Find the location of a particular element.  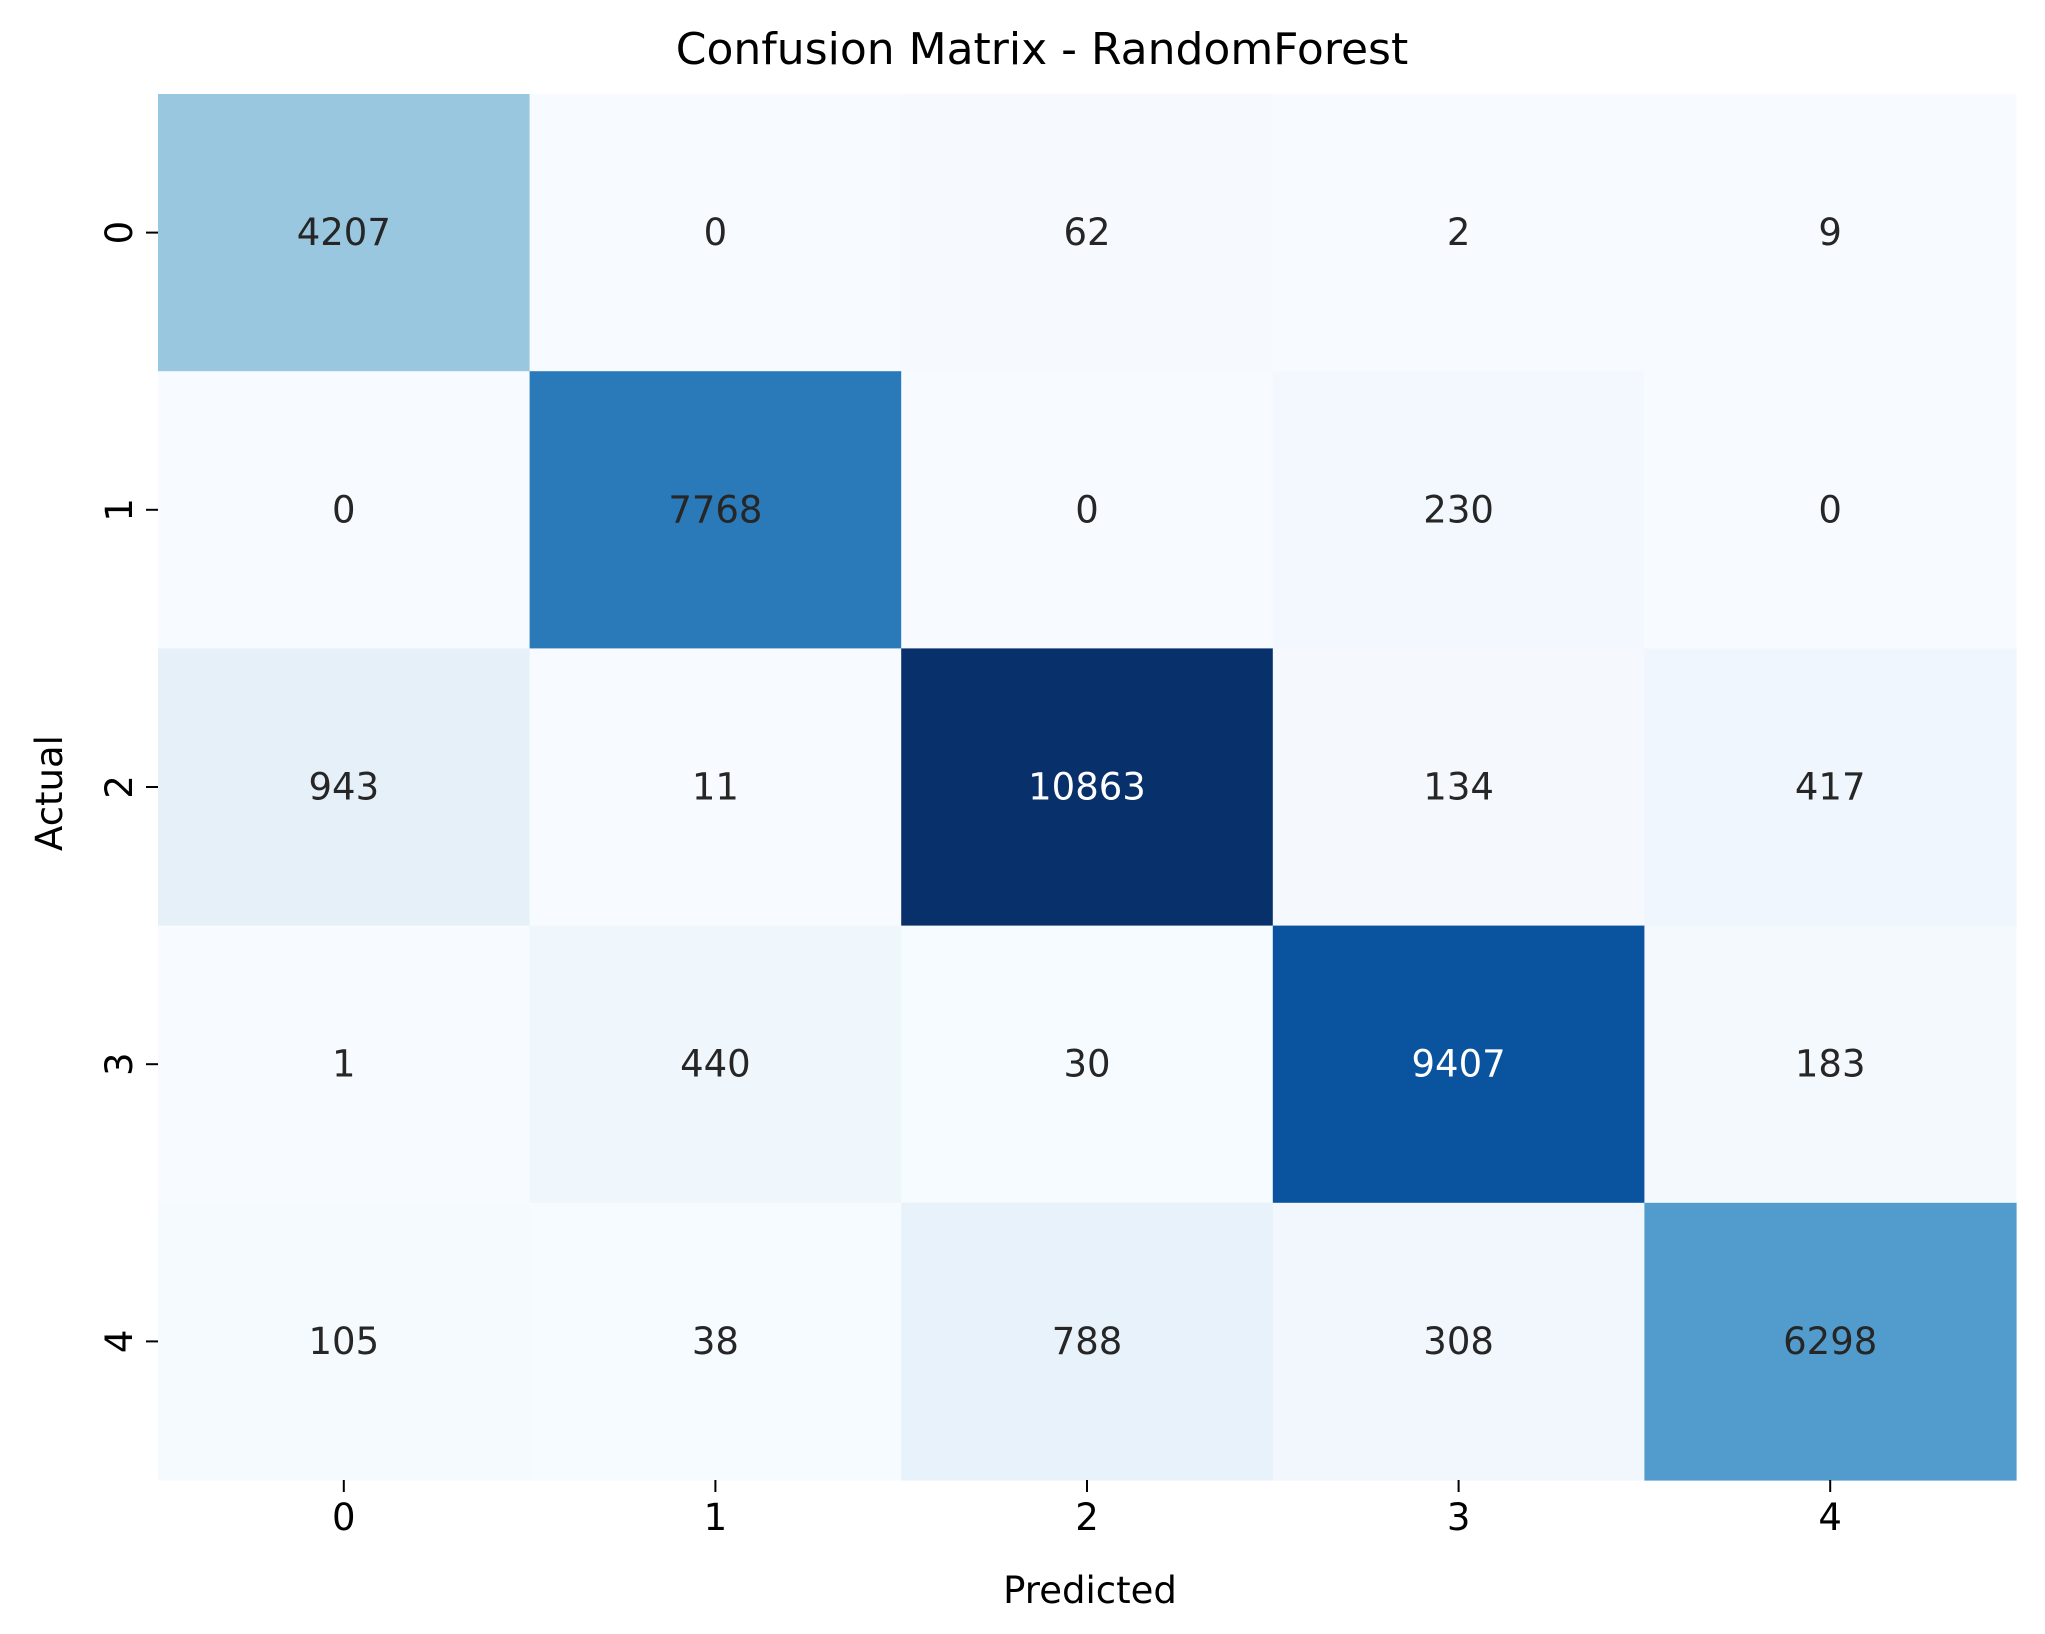

cell-value-1-3: 230 is located at coordinates (1458, 509).